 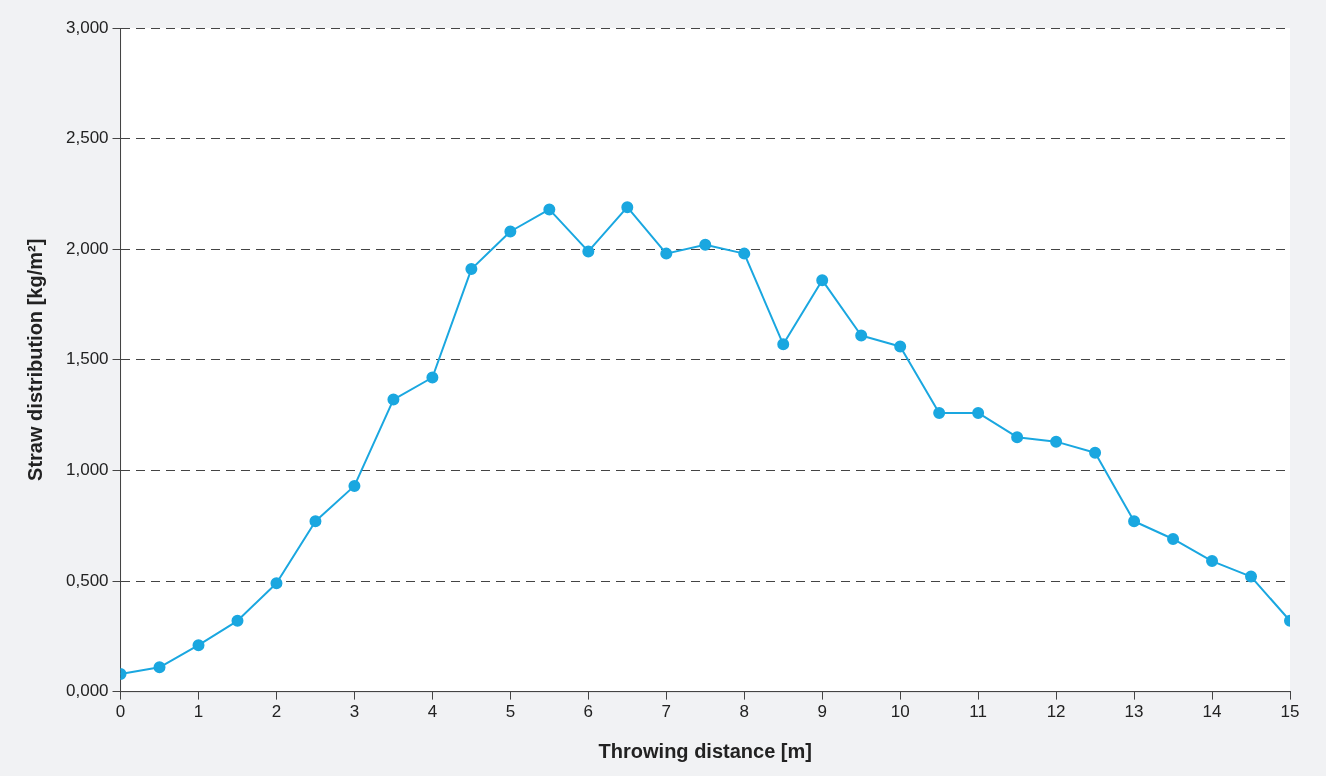 I want to click on x-tick-label: 12, so click(x=1056, y=712).